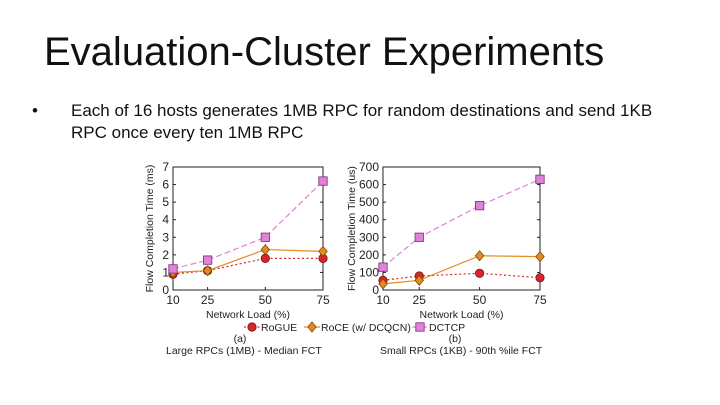 This screenshot has width=720, height=405. Describe the element at coordinates (165, 185) in the screenshot. I see `y-tick-label: 6` at that location.